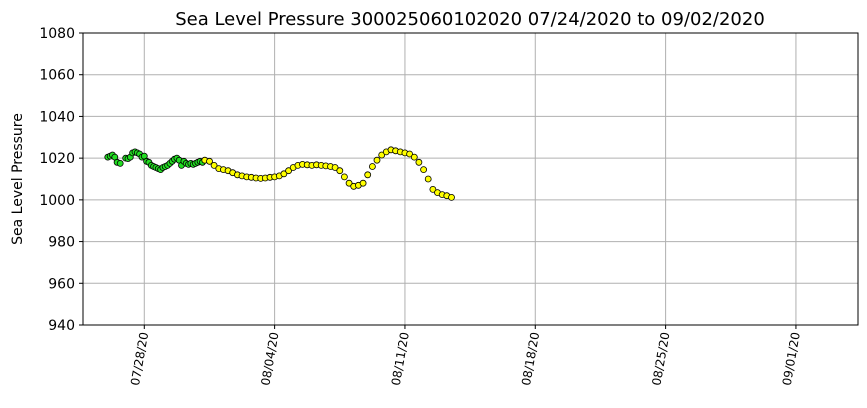  Describe the element at coordinates (61, 284) in the screenshot. I see `y-tick-label: 960` at that location.